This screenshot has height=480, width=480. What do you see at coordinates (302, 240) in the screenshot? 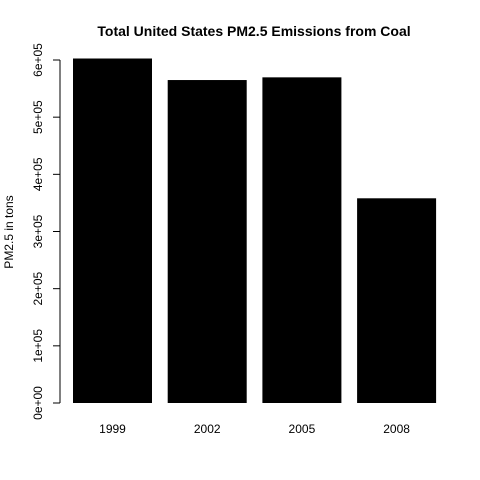
I see `bar-2005` at bounding box center [302, 240].